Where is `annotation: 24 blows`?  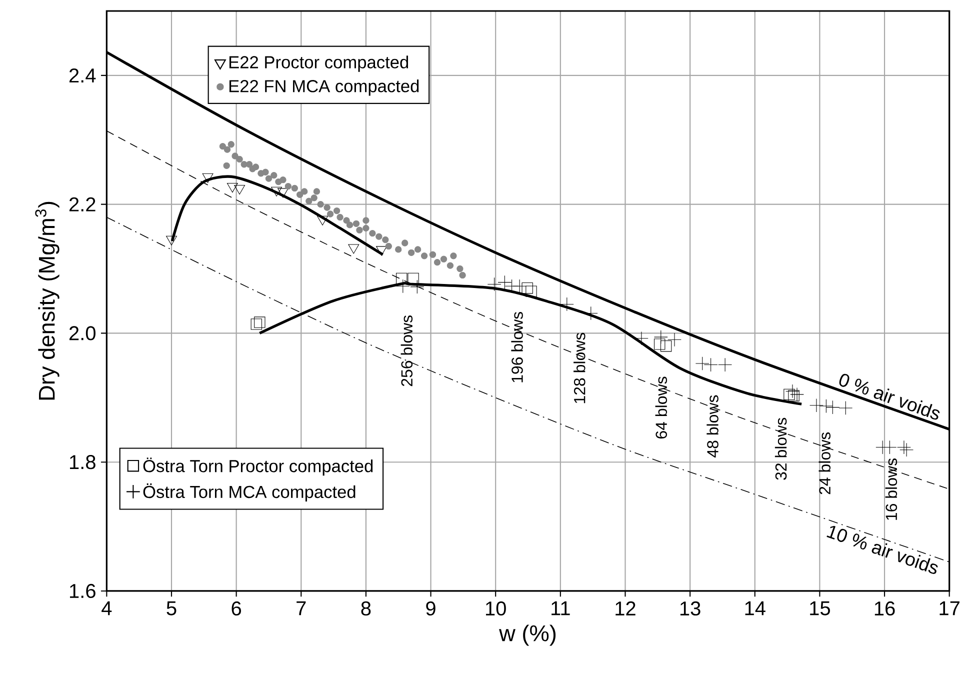 annotation: 24 blows is located at coordinates (824, 463).